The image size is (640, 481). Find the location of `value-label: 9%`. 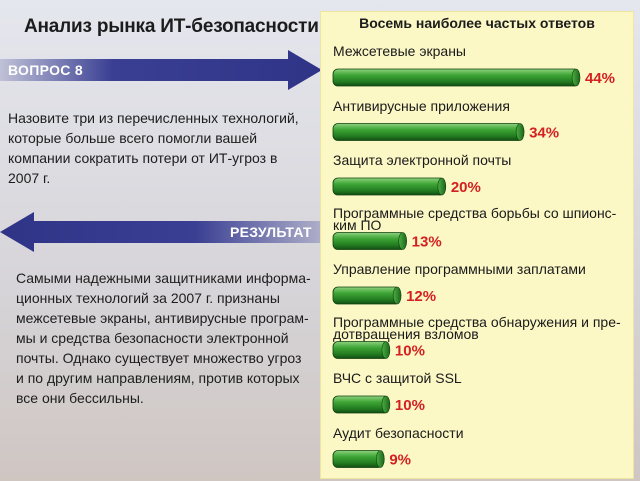

value-label: 9% is located at coordinates (400, 460).